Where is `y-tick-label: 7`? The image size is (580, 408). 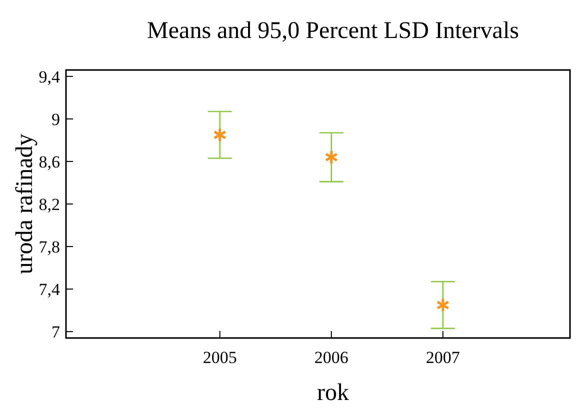
y-tick-label: 7 is located at coordinates (56, 332).